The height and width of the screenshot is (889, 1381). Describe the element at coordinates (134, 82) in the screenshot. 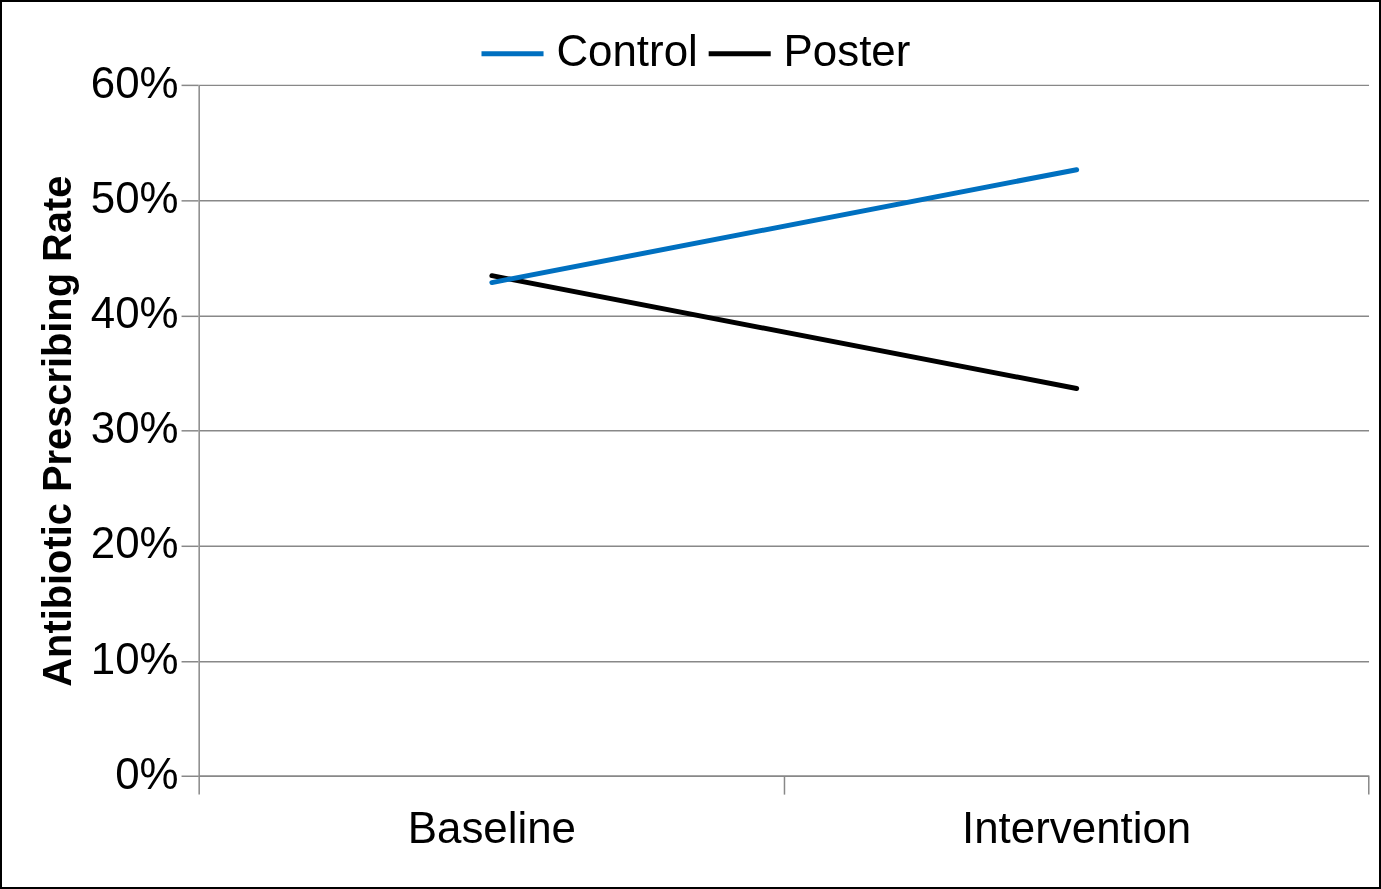

I see `y-tick-label: 60%` at that location.